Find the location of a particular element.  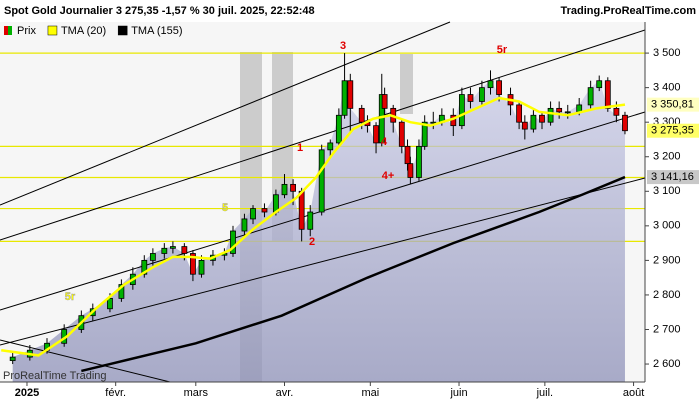

legend-item: TMA (20) is located at coordinates (76, 31).